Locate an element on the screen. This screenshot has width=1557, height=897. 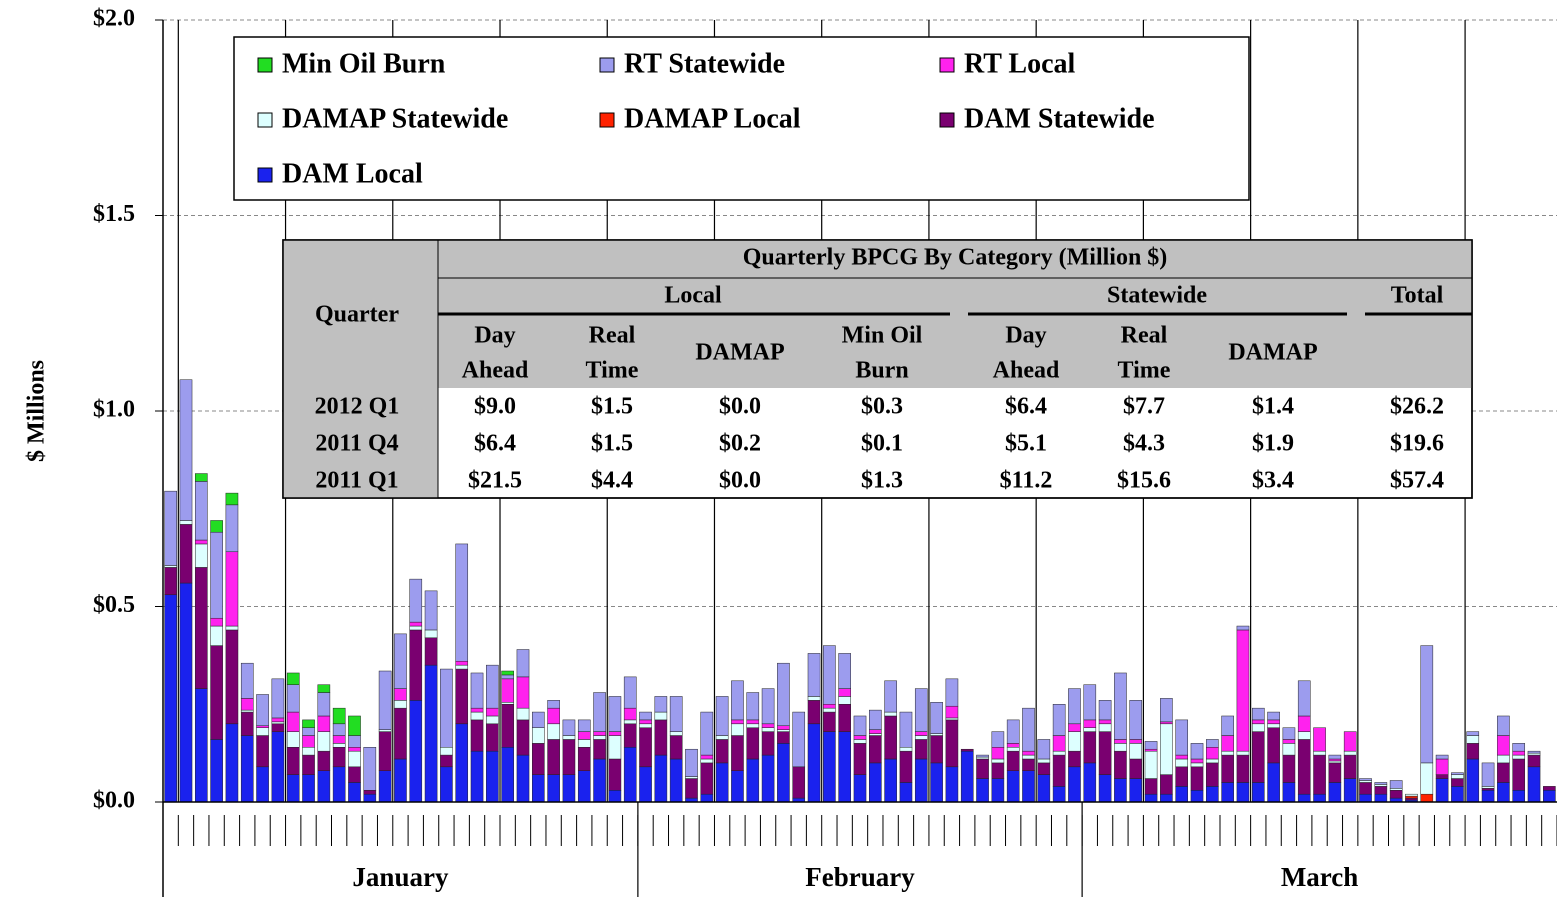
month-label: March is located at coordinates (1319, 877).